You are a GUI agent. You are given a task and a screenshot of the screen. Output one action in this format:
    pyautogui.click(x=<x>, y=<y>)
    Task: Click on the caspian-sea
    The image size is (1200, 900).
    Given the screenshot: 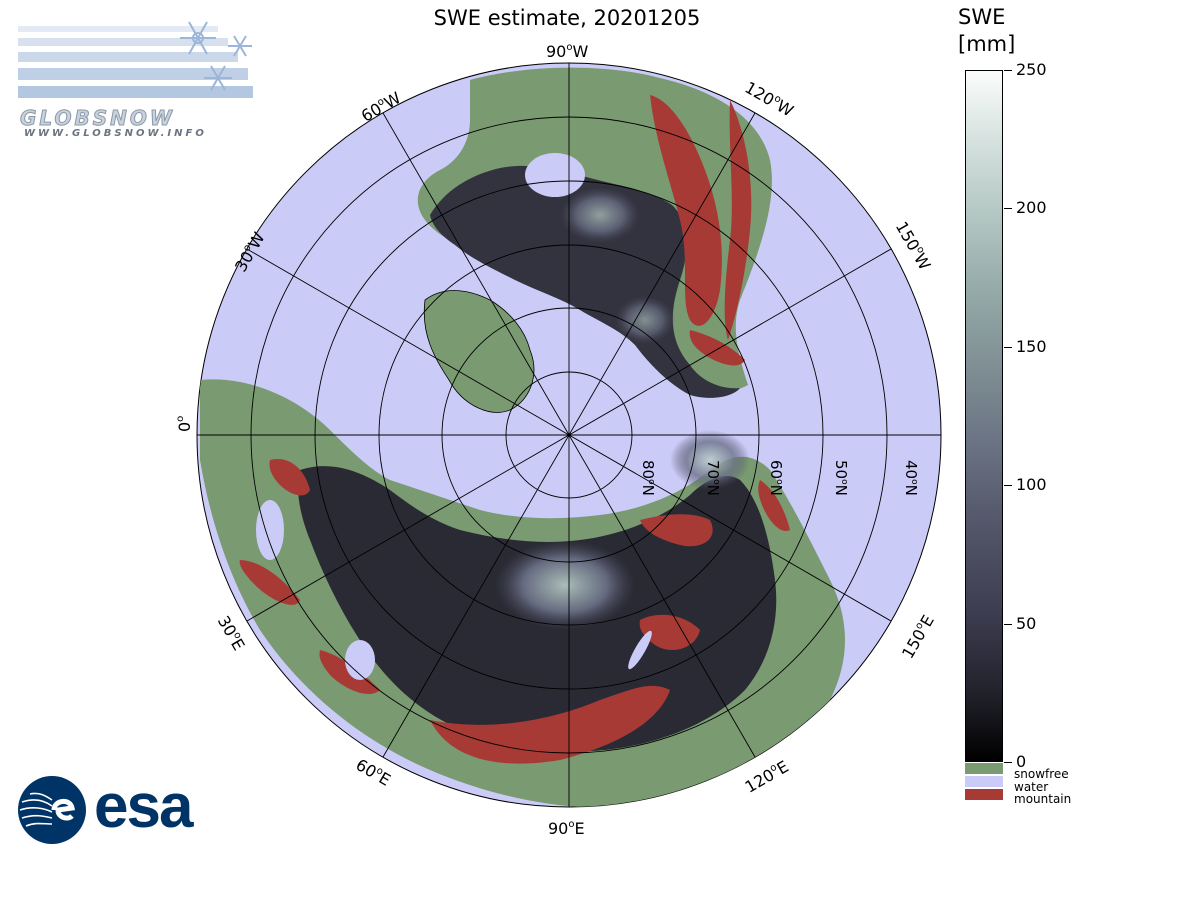 What is the action you would take?
    pyautogui.click(x=360, y=660)
    